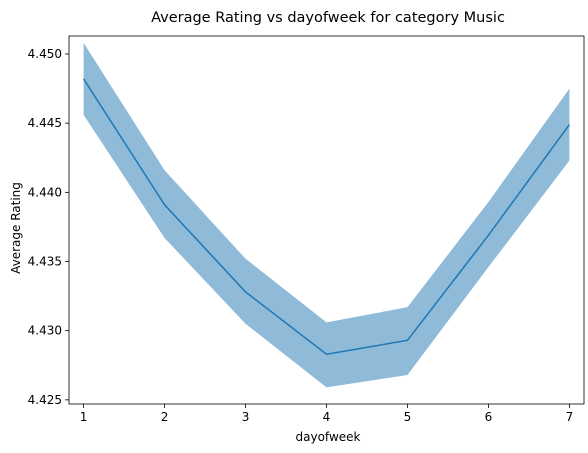  What do you see at coordinates (45, 400) in the screenshot?
I see `y-tick-label: 4.425` at bounding box center [45, 400].